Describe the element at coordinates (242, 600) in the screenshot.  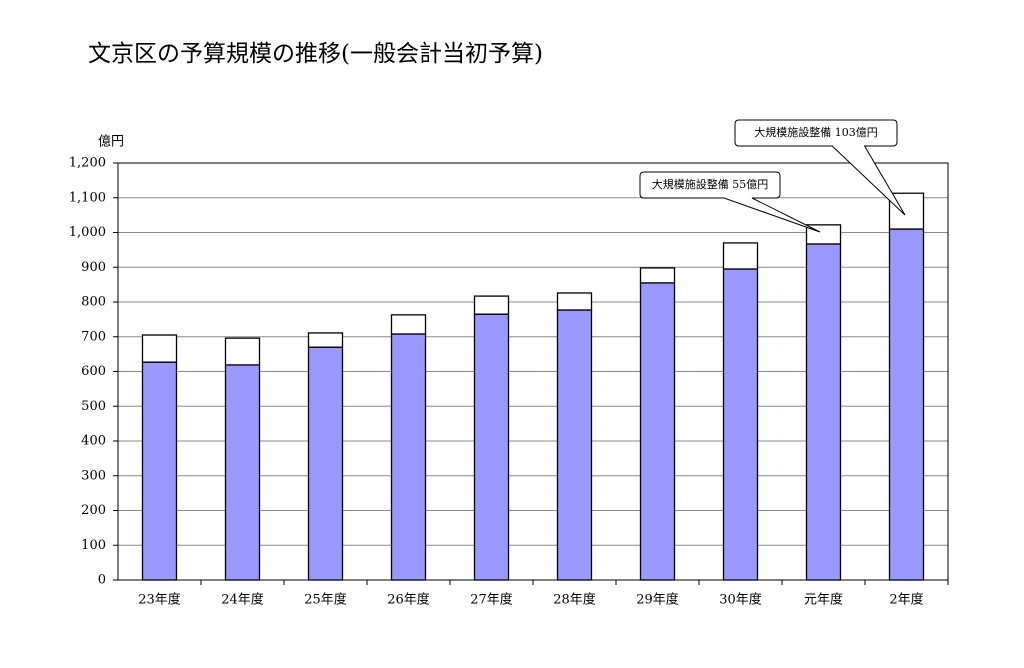
I see `x-tick-label: 24年度` at that location.